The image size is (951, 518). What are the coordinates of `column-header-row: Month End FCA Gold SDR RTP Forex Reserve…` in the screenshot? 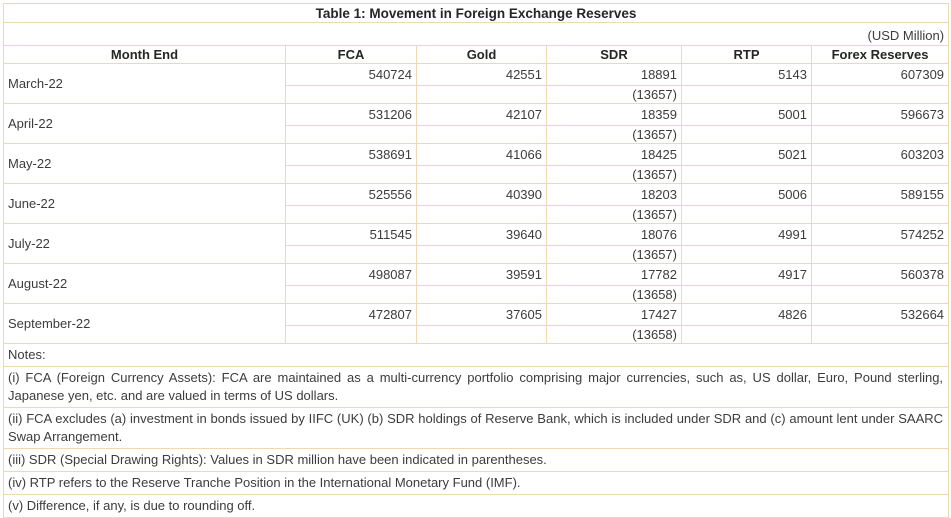 It's located at (476, 54).